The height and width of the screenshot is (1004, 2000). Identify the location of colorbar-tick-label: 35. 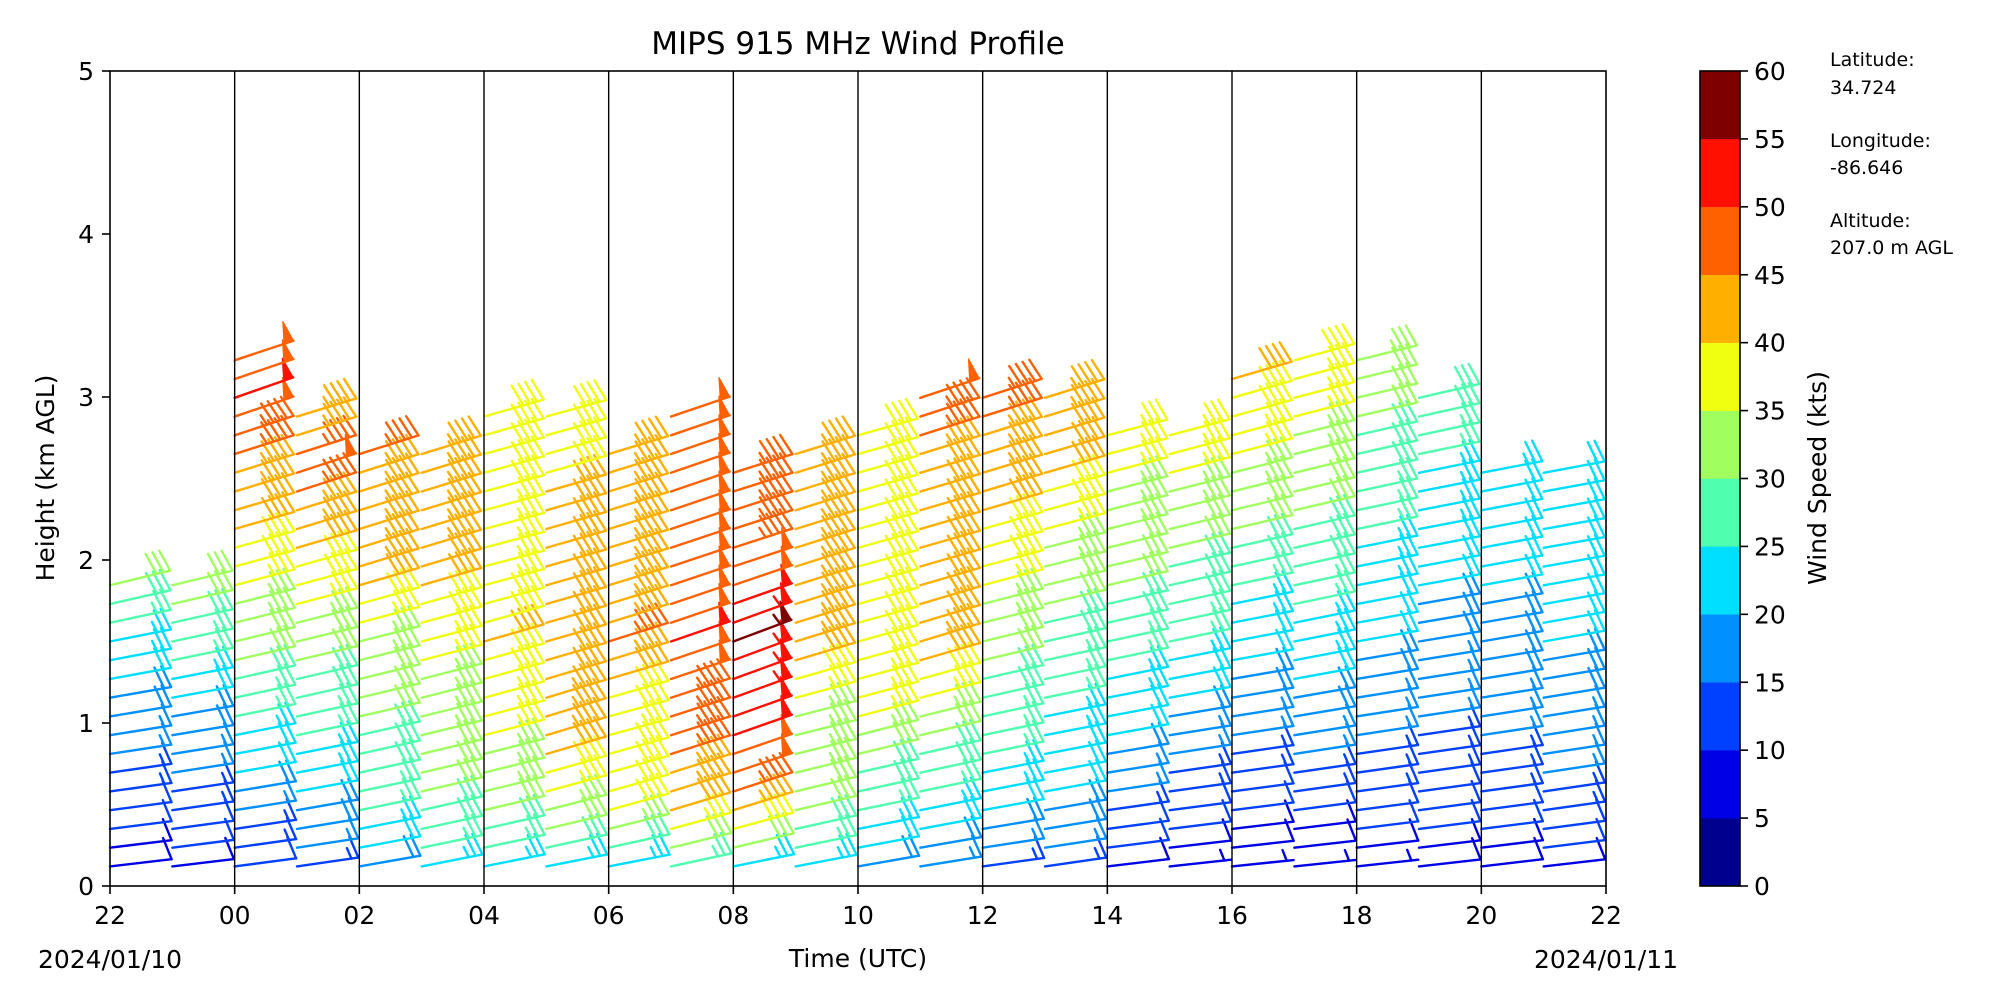
(1770, 411).